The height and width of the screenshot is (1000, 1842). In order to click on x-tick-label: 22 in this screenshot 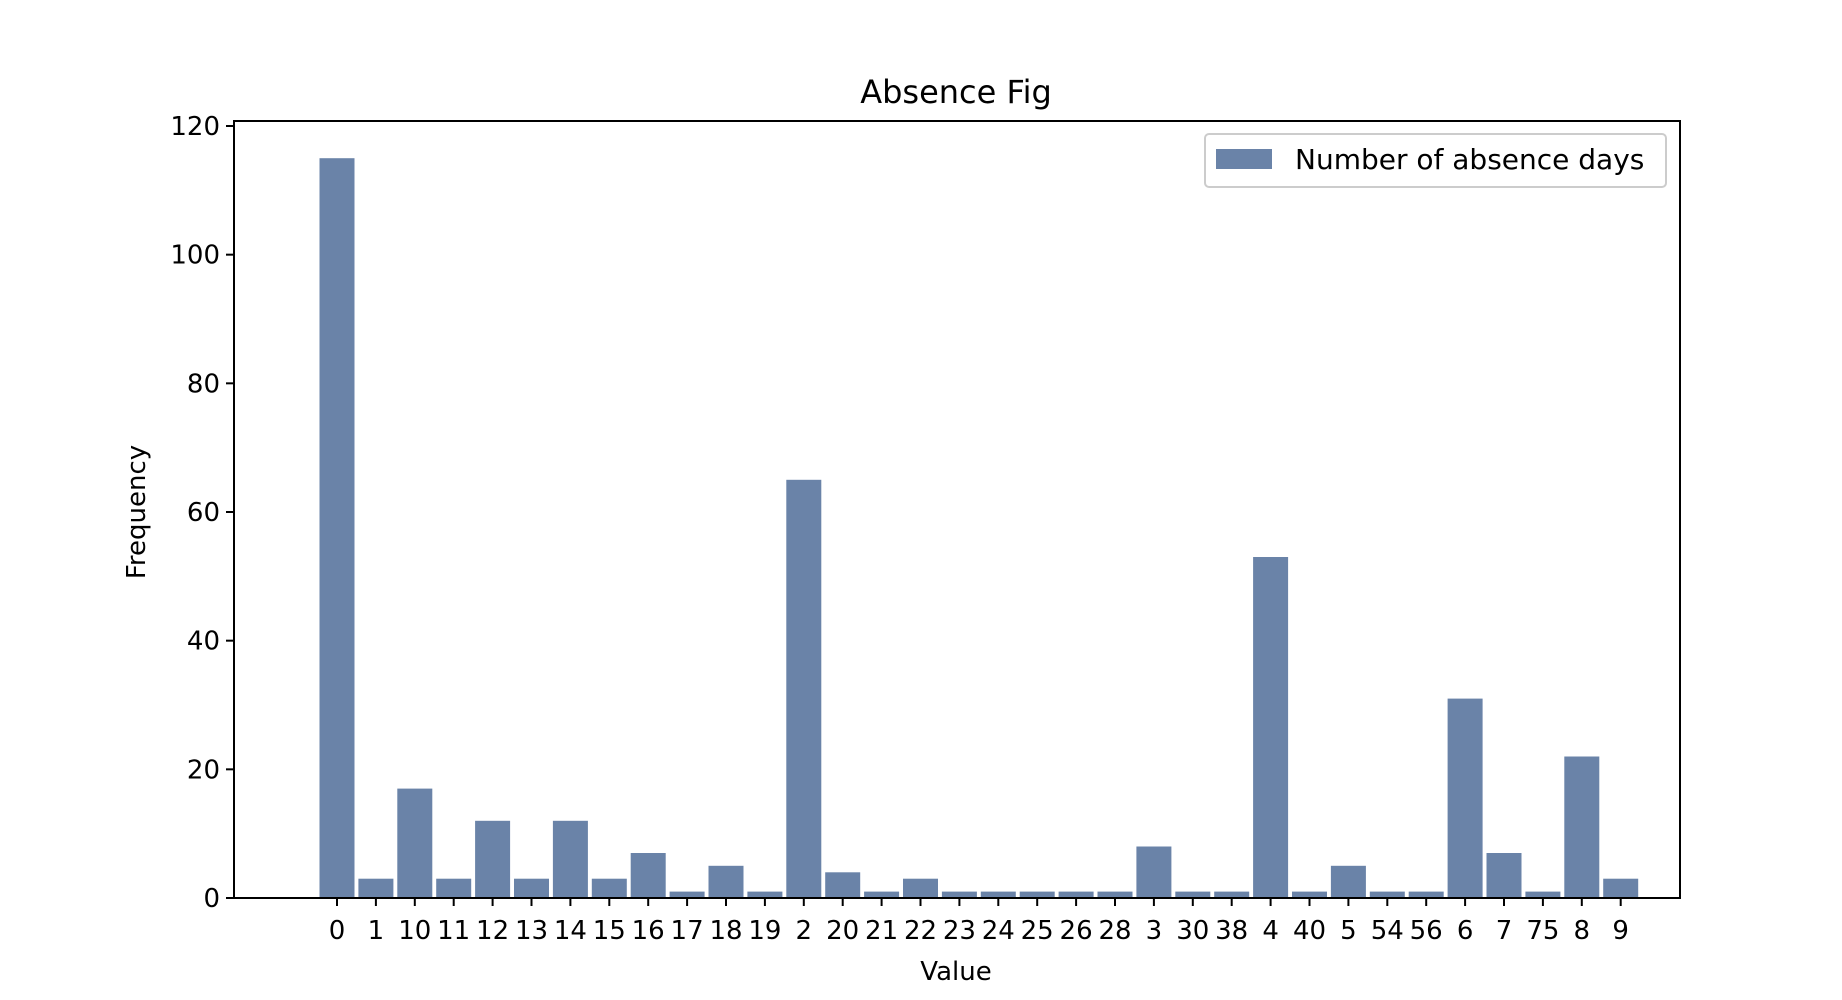, I will do `click(920, 931)`.